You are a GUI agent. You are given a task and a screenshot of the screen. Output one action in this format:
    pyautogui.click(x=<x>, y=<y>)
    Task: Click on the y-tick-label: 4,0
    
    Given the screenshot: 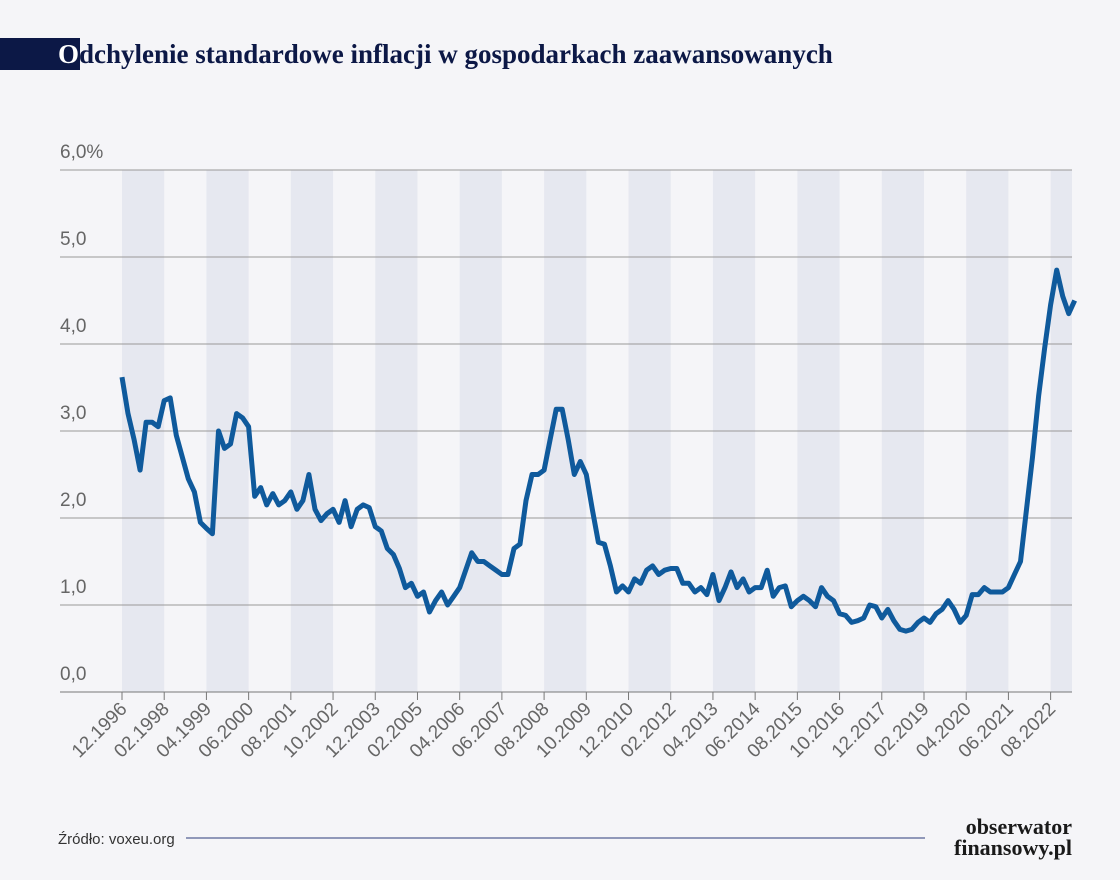 What is the action you would take?
    pyautogui.click(x=73, y=326)
    